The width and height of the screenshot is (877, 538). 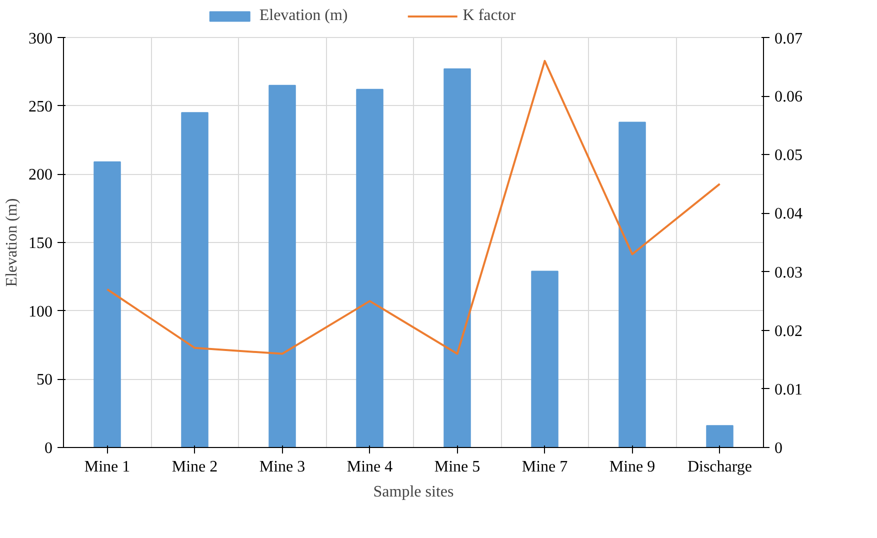 I want to click on y-tick-label: 300, so click(x=40, y=39).